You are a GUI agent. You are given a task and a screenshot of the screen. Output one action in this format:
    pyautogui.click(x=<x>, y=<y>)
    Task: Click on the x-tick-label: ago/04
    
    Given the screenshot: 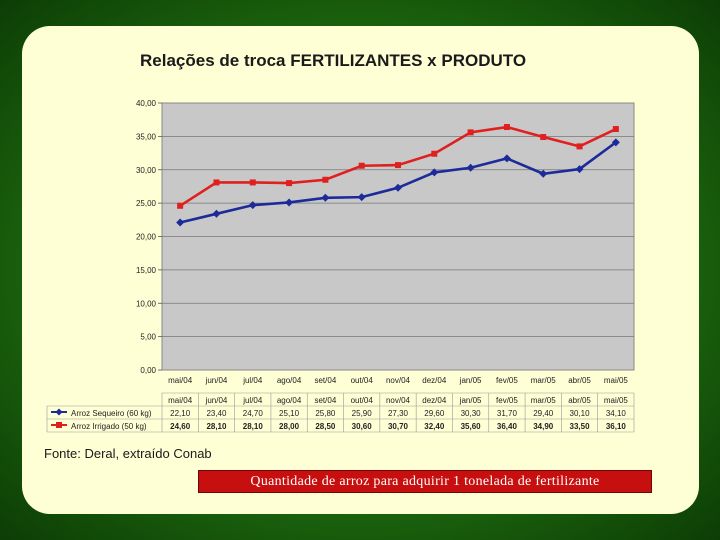 What is the action you would take?
    pyautogui.click(x=289, y=380)
    